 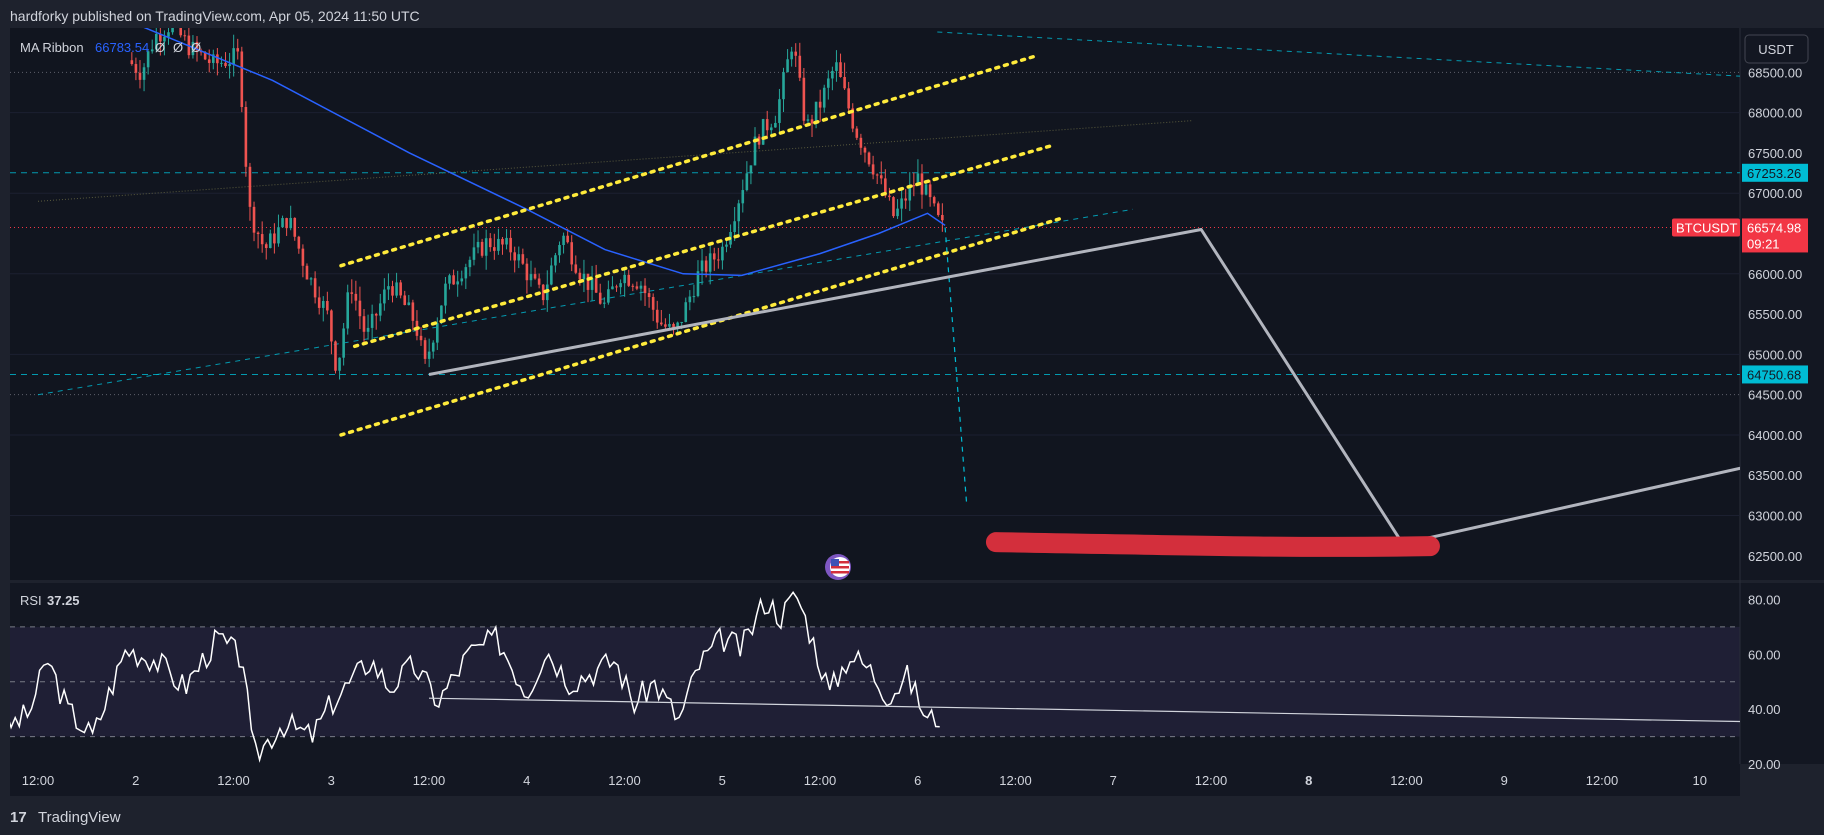 What do you see at coordinates (18, 817) in the screenshot?
I see `tradingview-logo-icon: 17` at bounding box center [18, 817].